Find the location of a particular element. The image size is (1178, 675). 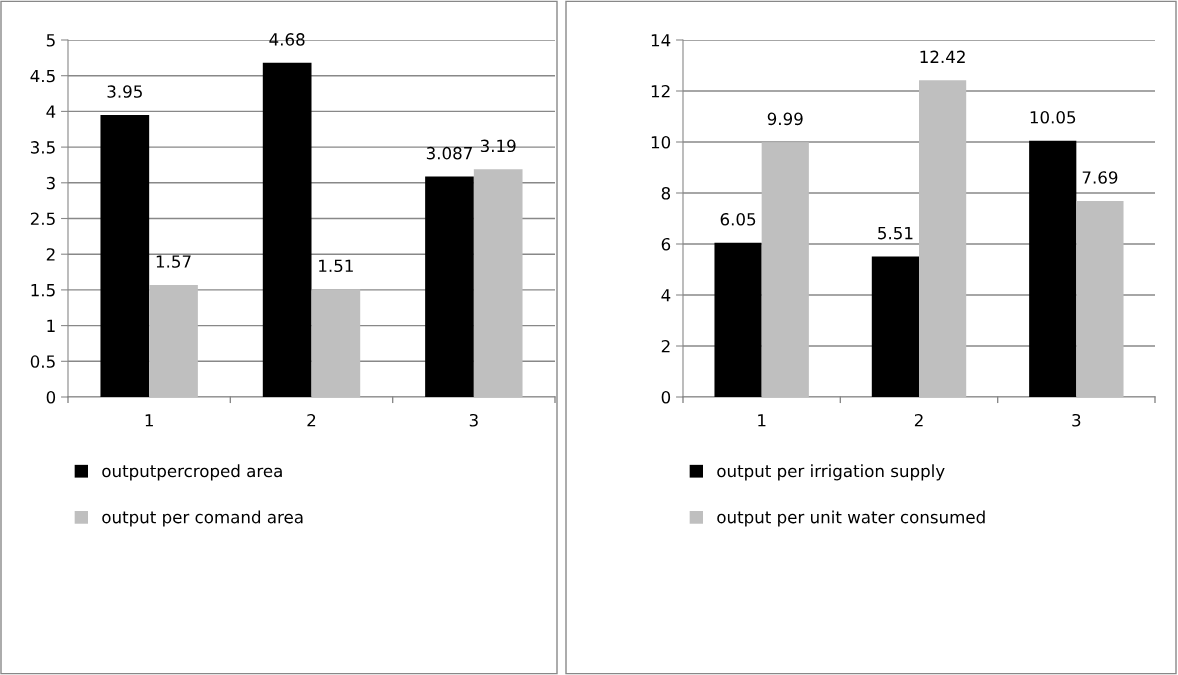

y-tick-label: 3.5 is located at coordinates (42, 147).